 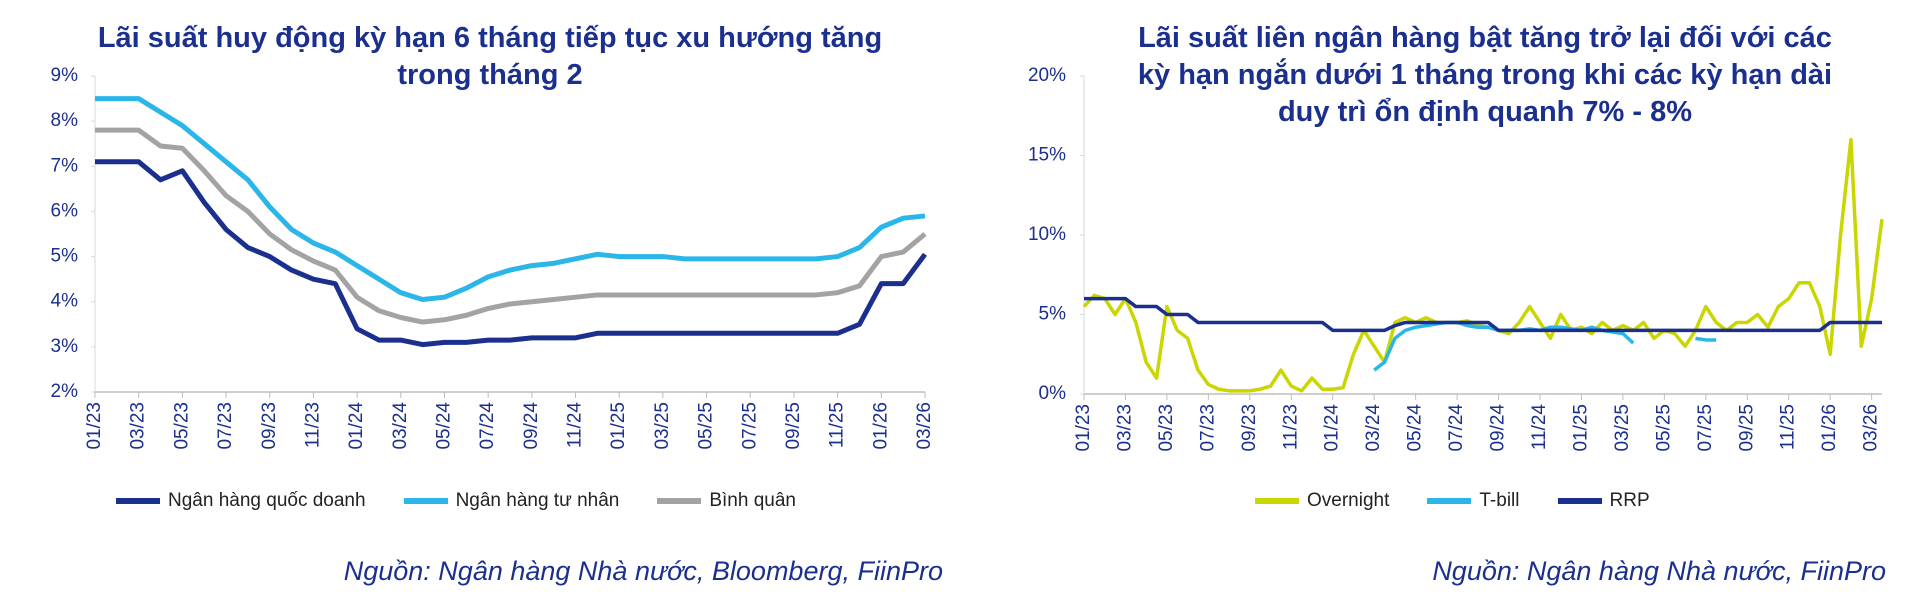 I want to click on legend-label: Overnight, so click(x=1348, y=500).